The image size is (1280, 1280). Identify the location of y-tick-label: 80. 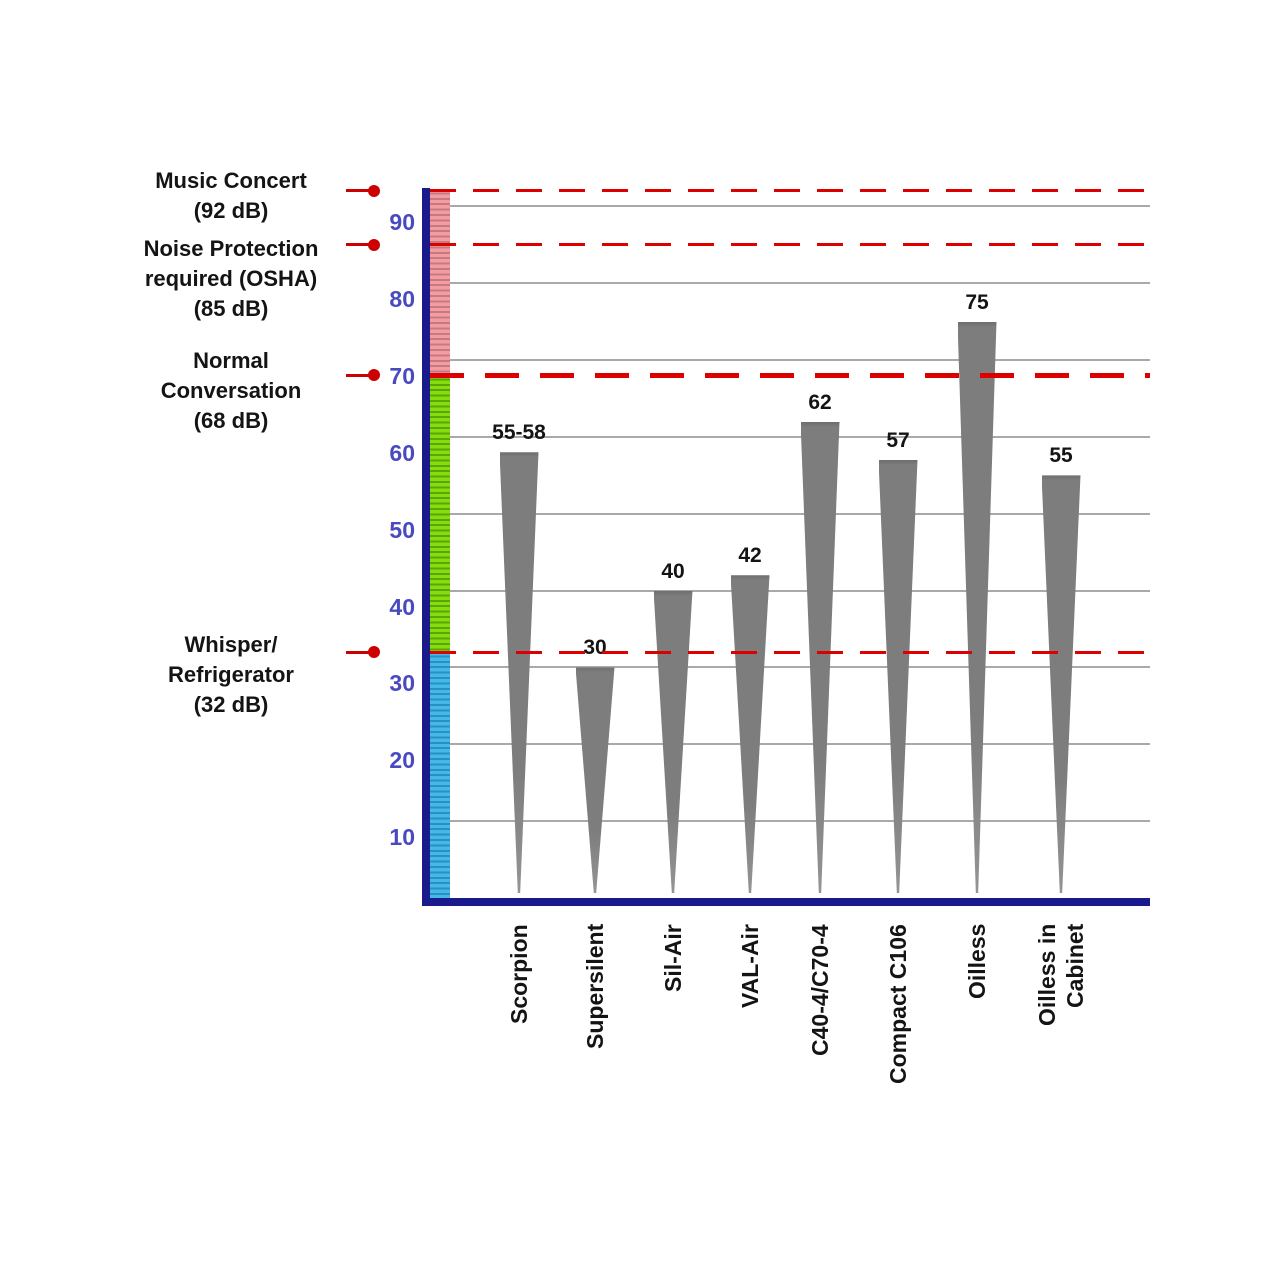
(402, 299).